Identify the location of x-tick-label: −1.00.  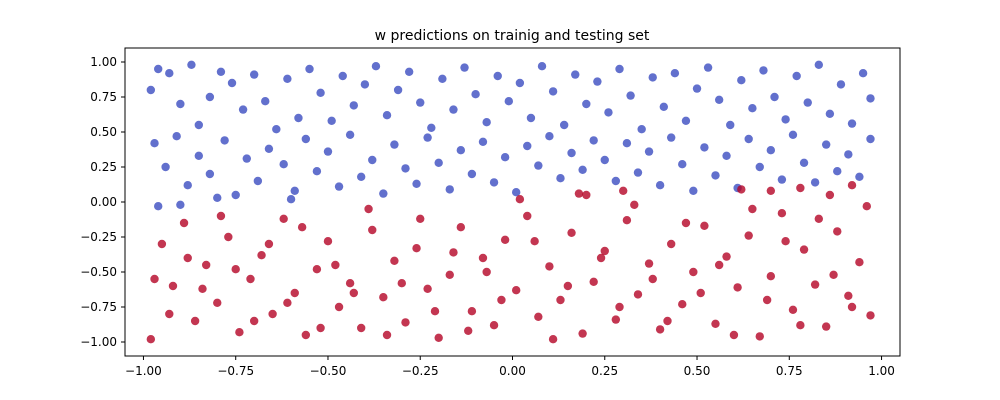
(143, 371).